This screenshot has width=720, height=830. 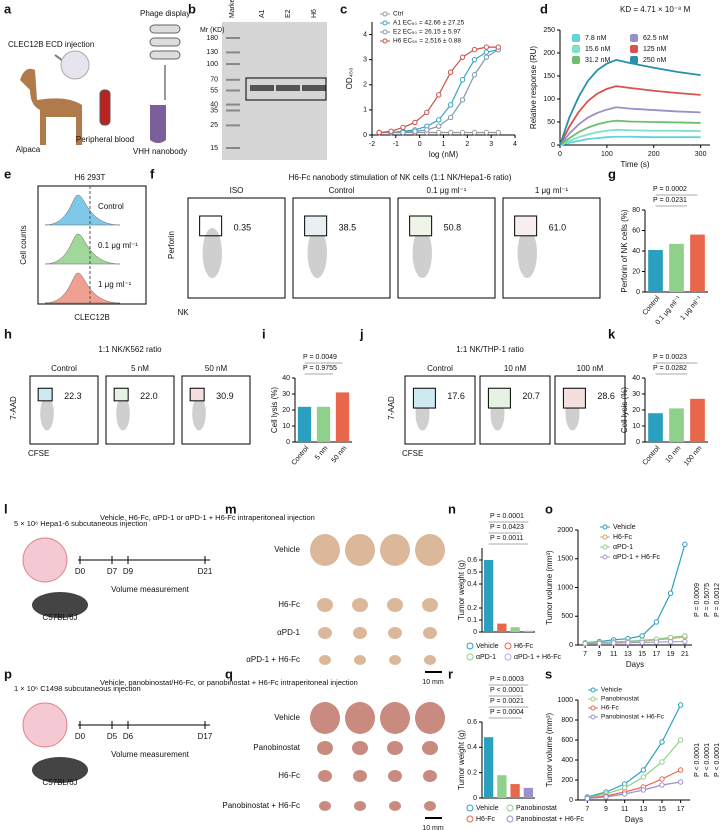 What do you see at coordinates (549, 76) in the screenshot?
I see `y-tick-label: 150` at bounding box center [549, 76].